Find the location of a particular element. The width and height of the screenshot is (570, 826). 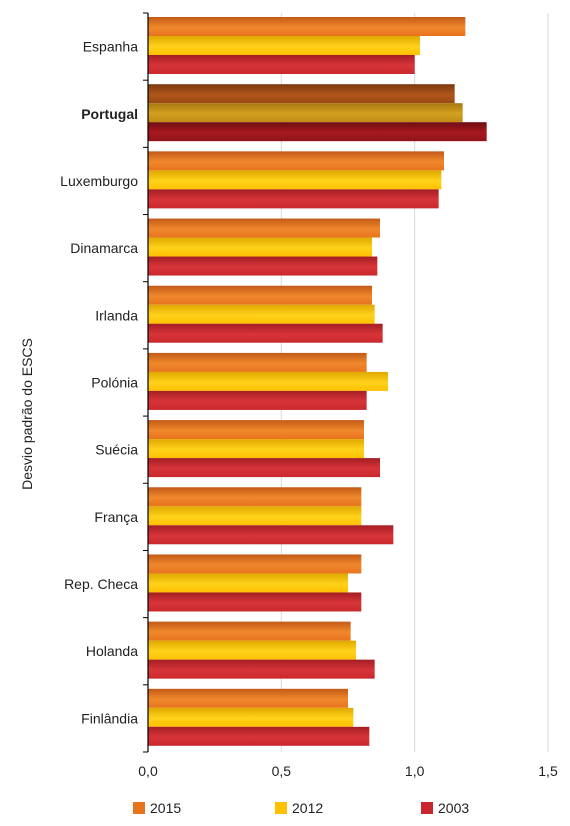

category-label: Espanha is located at coordinates (110, 47).